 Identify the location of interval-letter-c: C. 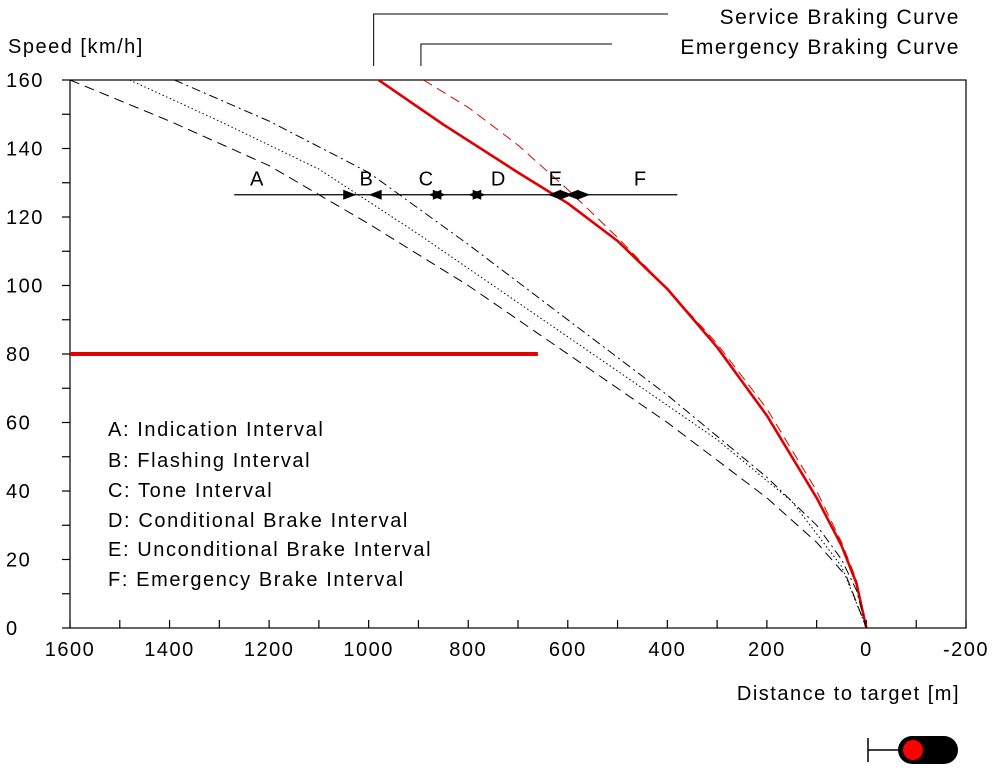
(426, 180).